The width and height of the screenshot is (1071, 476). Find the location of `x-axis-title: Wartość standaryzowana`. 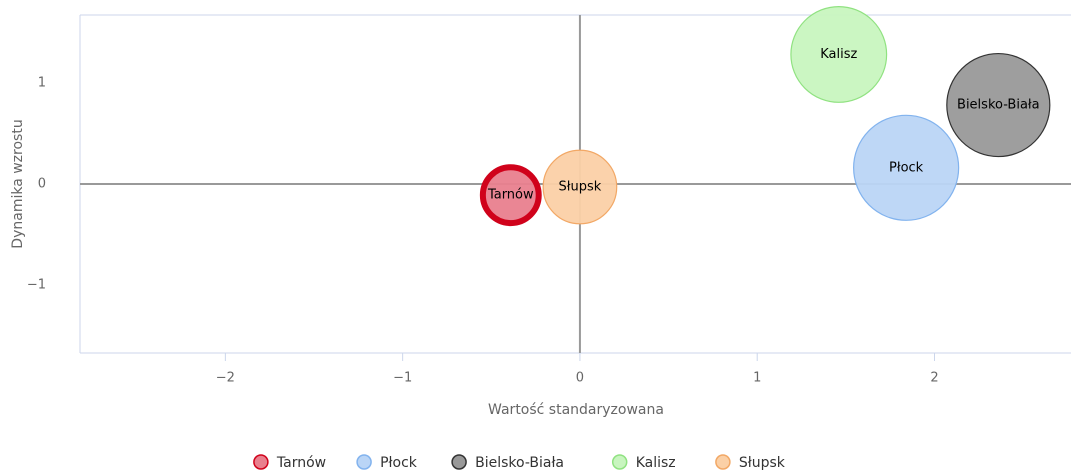

x-axis-title: Wartość standaryzowana is located at coordinates (576, 410).